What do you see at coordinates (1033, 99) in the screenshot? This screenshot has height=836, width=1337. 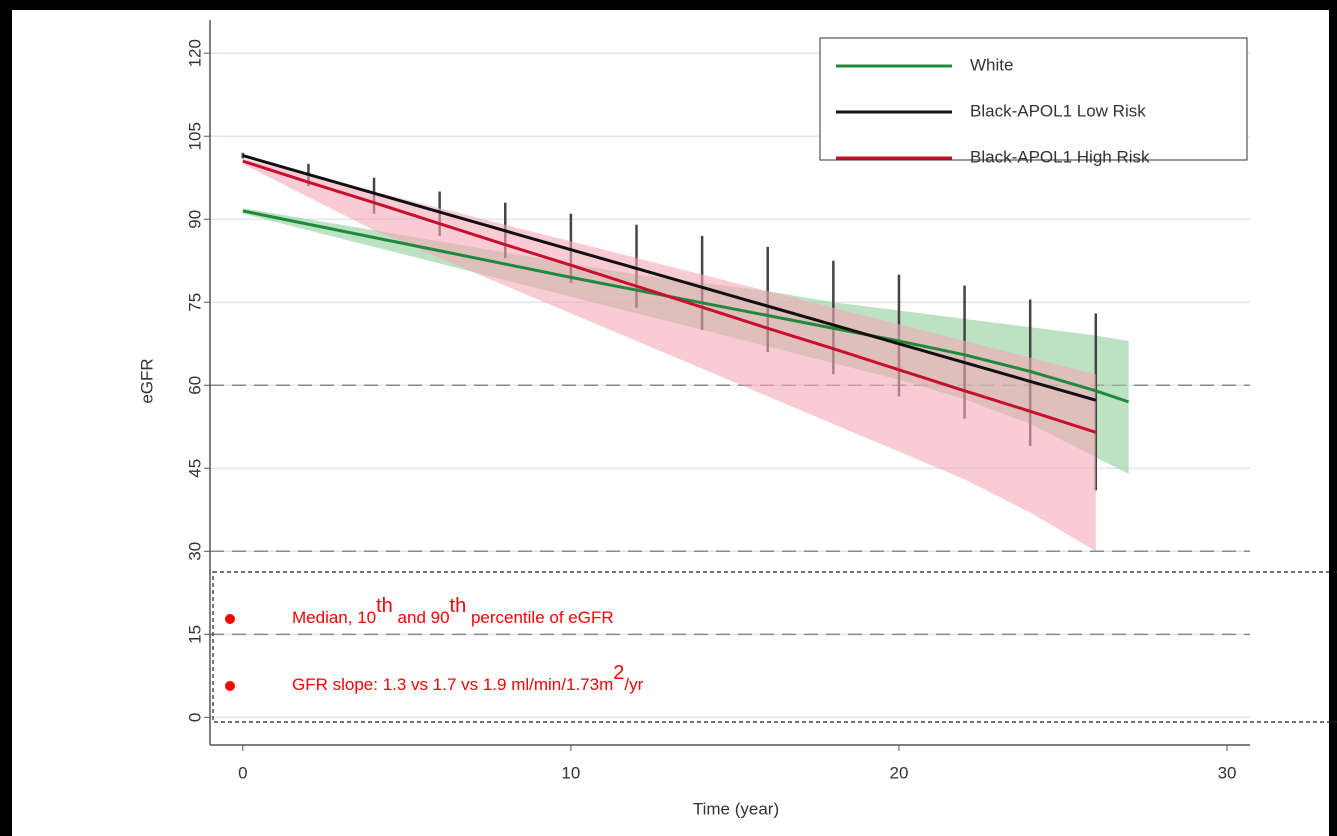 I see `legend-box` at bounding box center [1033, 99].